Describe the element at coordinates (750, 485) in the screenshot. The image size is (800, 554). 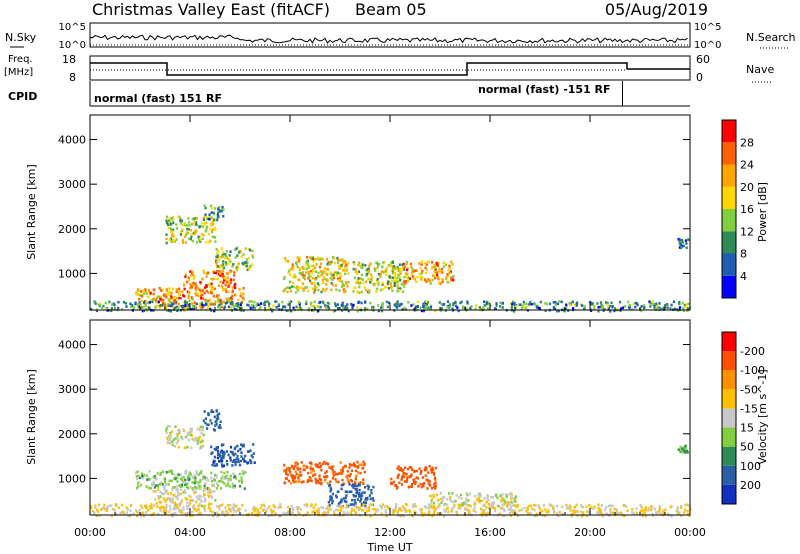
I see `velocity-colorbar-tick: 200` at that location.